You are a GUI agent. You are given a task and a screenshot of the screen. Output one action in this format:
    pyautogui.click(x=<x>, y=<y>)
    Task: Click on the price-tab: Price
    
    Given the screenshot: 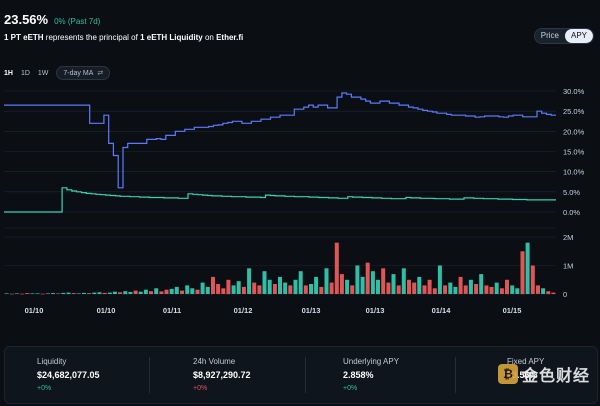 What is the action you would take?
    pyautogui.click(x=549, y=35)
    